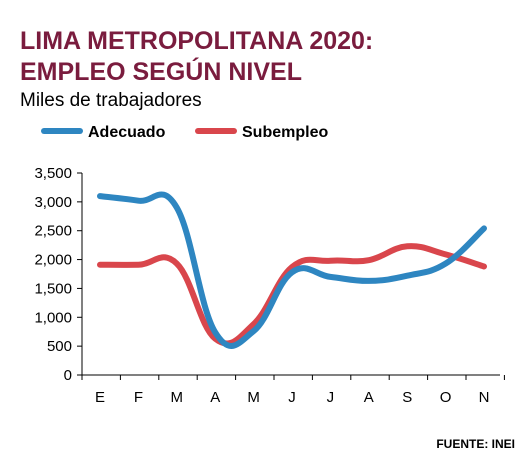 The image size is (529, 468). I want to click on x-tick-label: N, so click(484, 397).